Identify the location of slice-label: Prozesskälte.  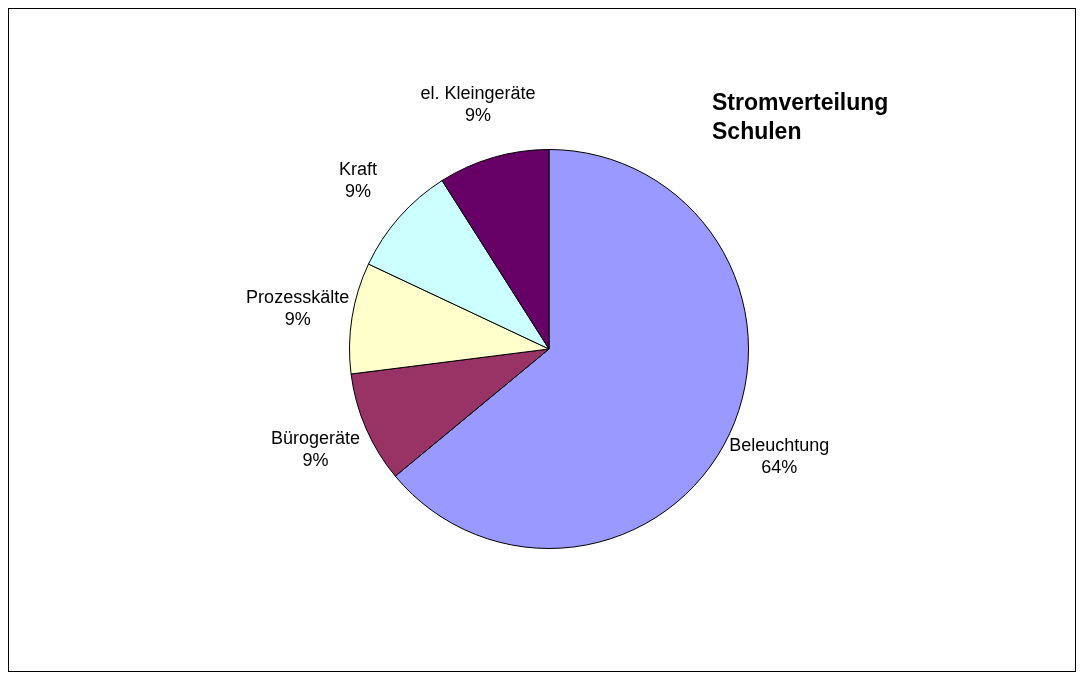
(298, 297).